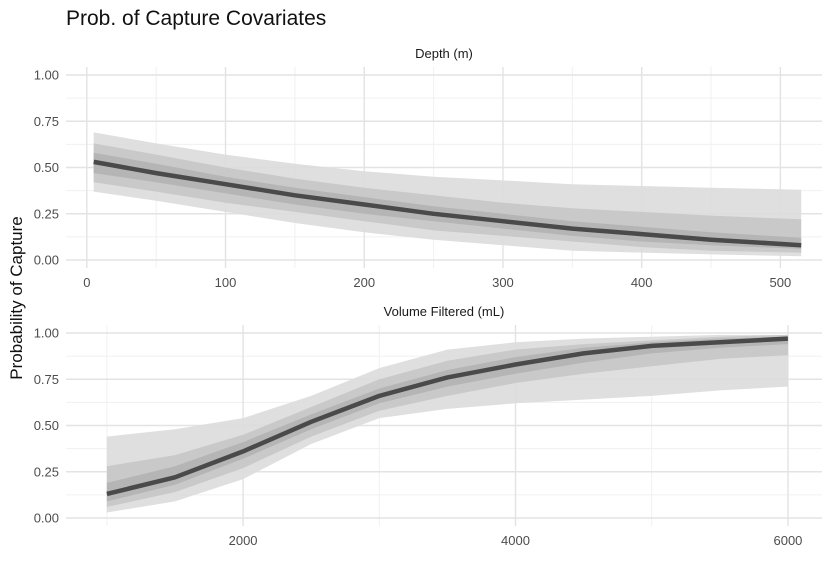  I want to click on chart-title: Prob. of Capture Covariates, so click(196, 18).